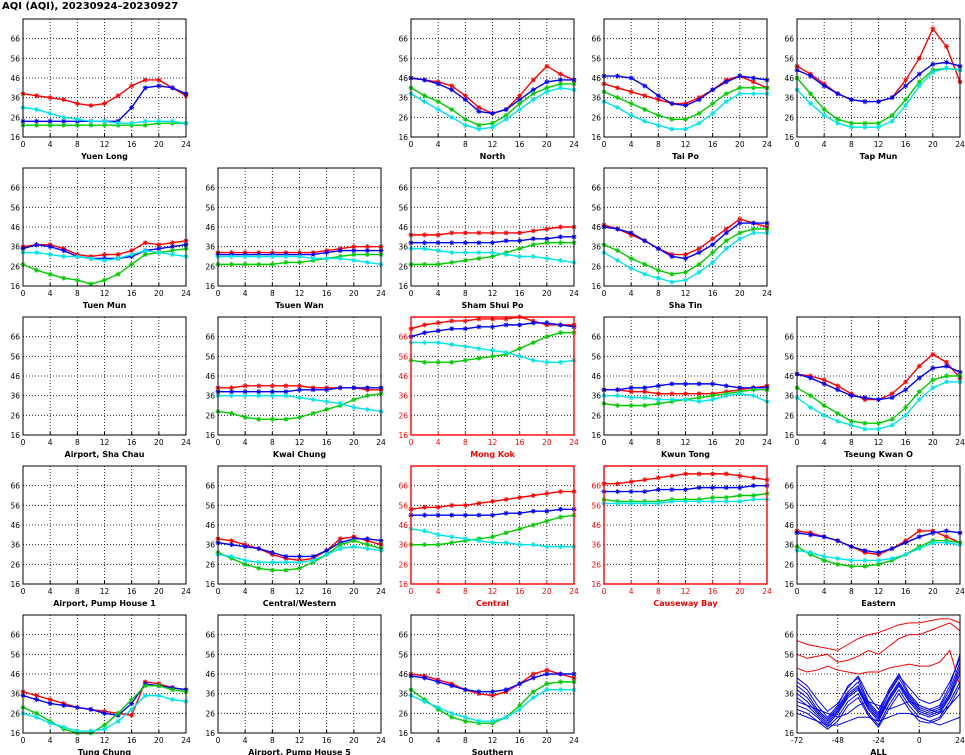 The image size is (965, 755). What do you see at coordinates (878, 667) in the screenshot?
I see `series-line-red` at bounding box center [878, 667].